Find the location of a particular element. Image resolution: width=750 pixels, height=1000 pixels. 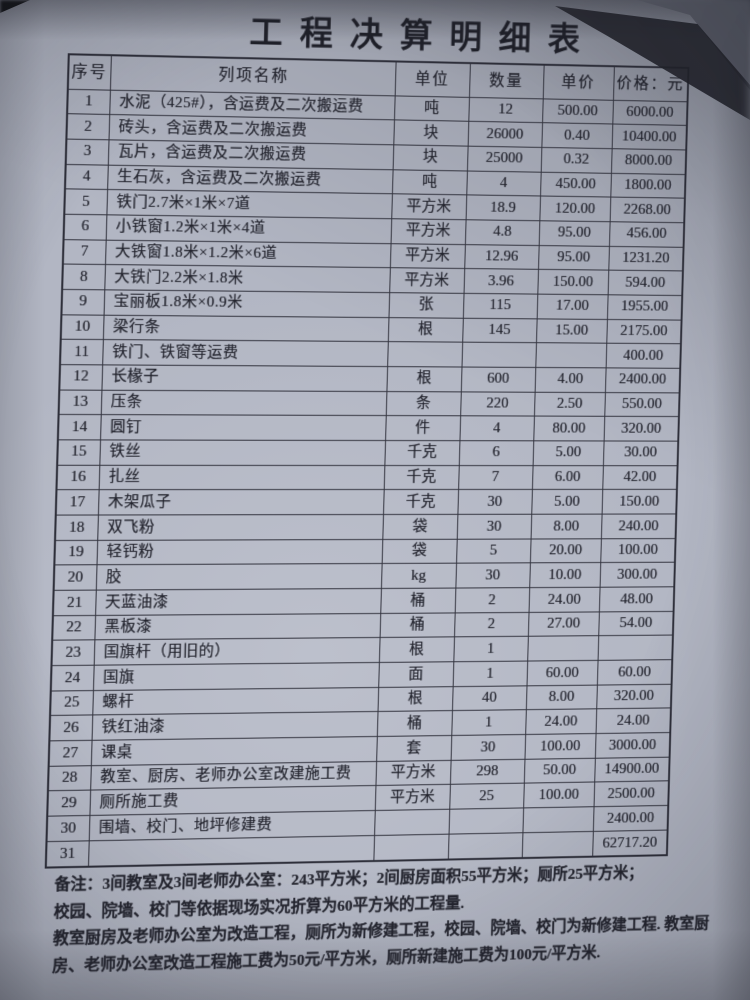

cell-index: 28 is located at coordinates (69, 778).